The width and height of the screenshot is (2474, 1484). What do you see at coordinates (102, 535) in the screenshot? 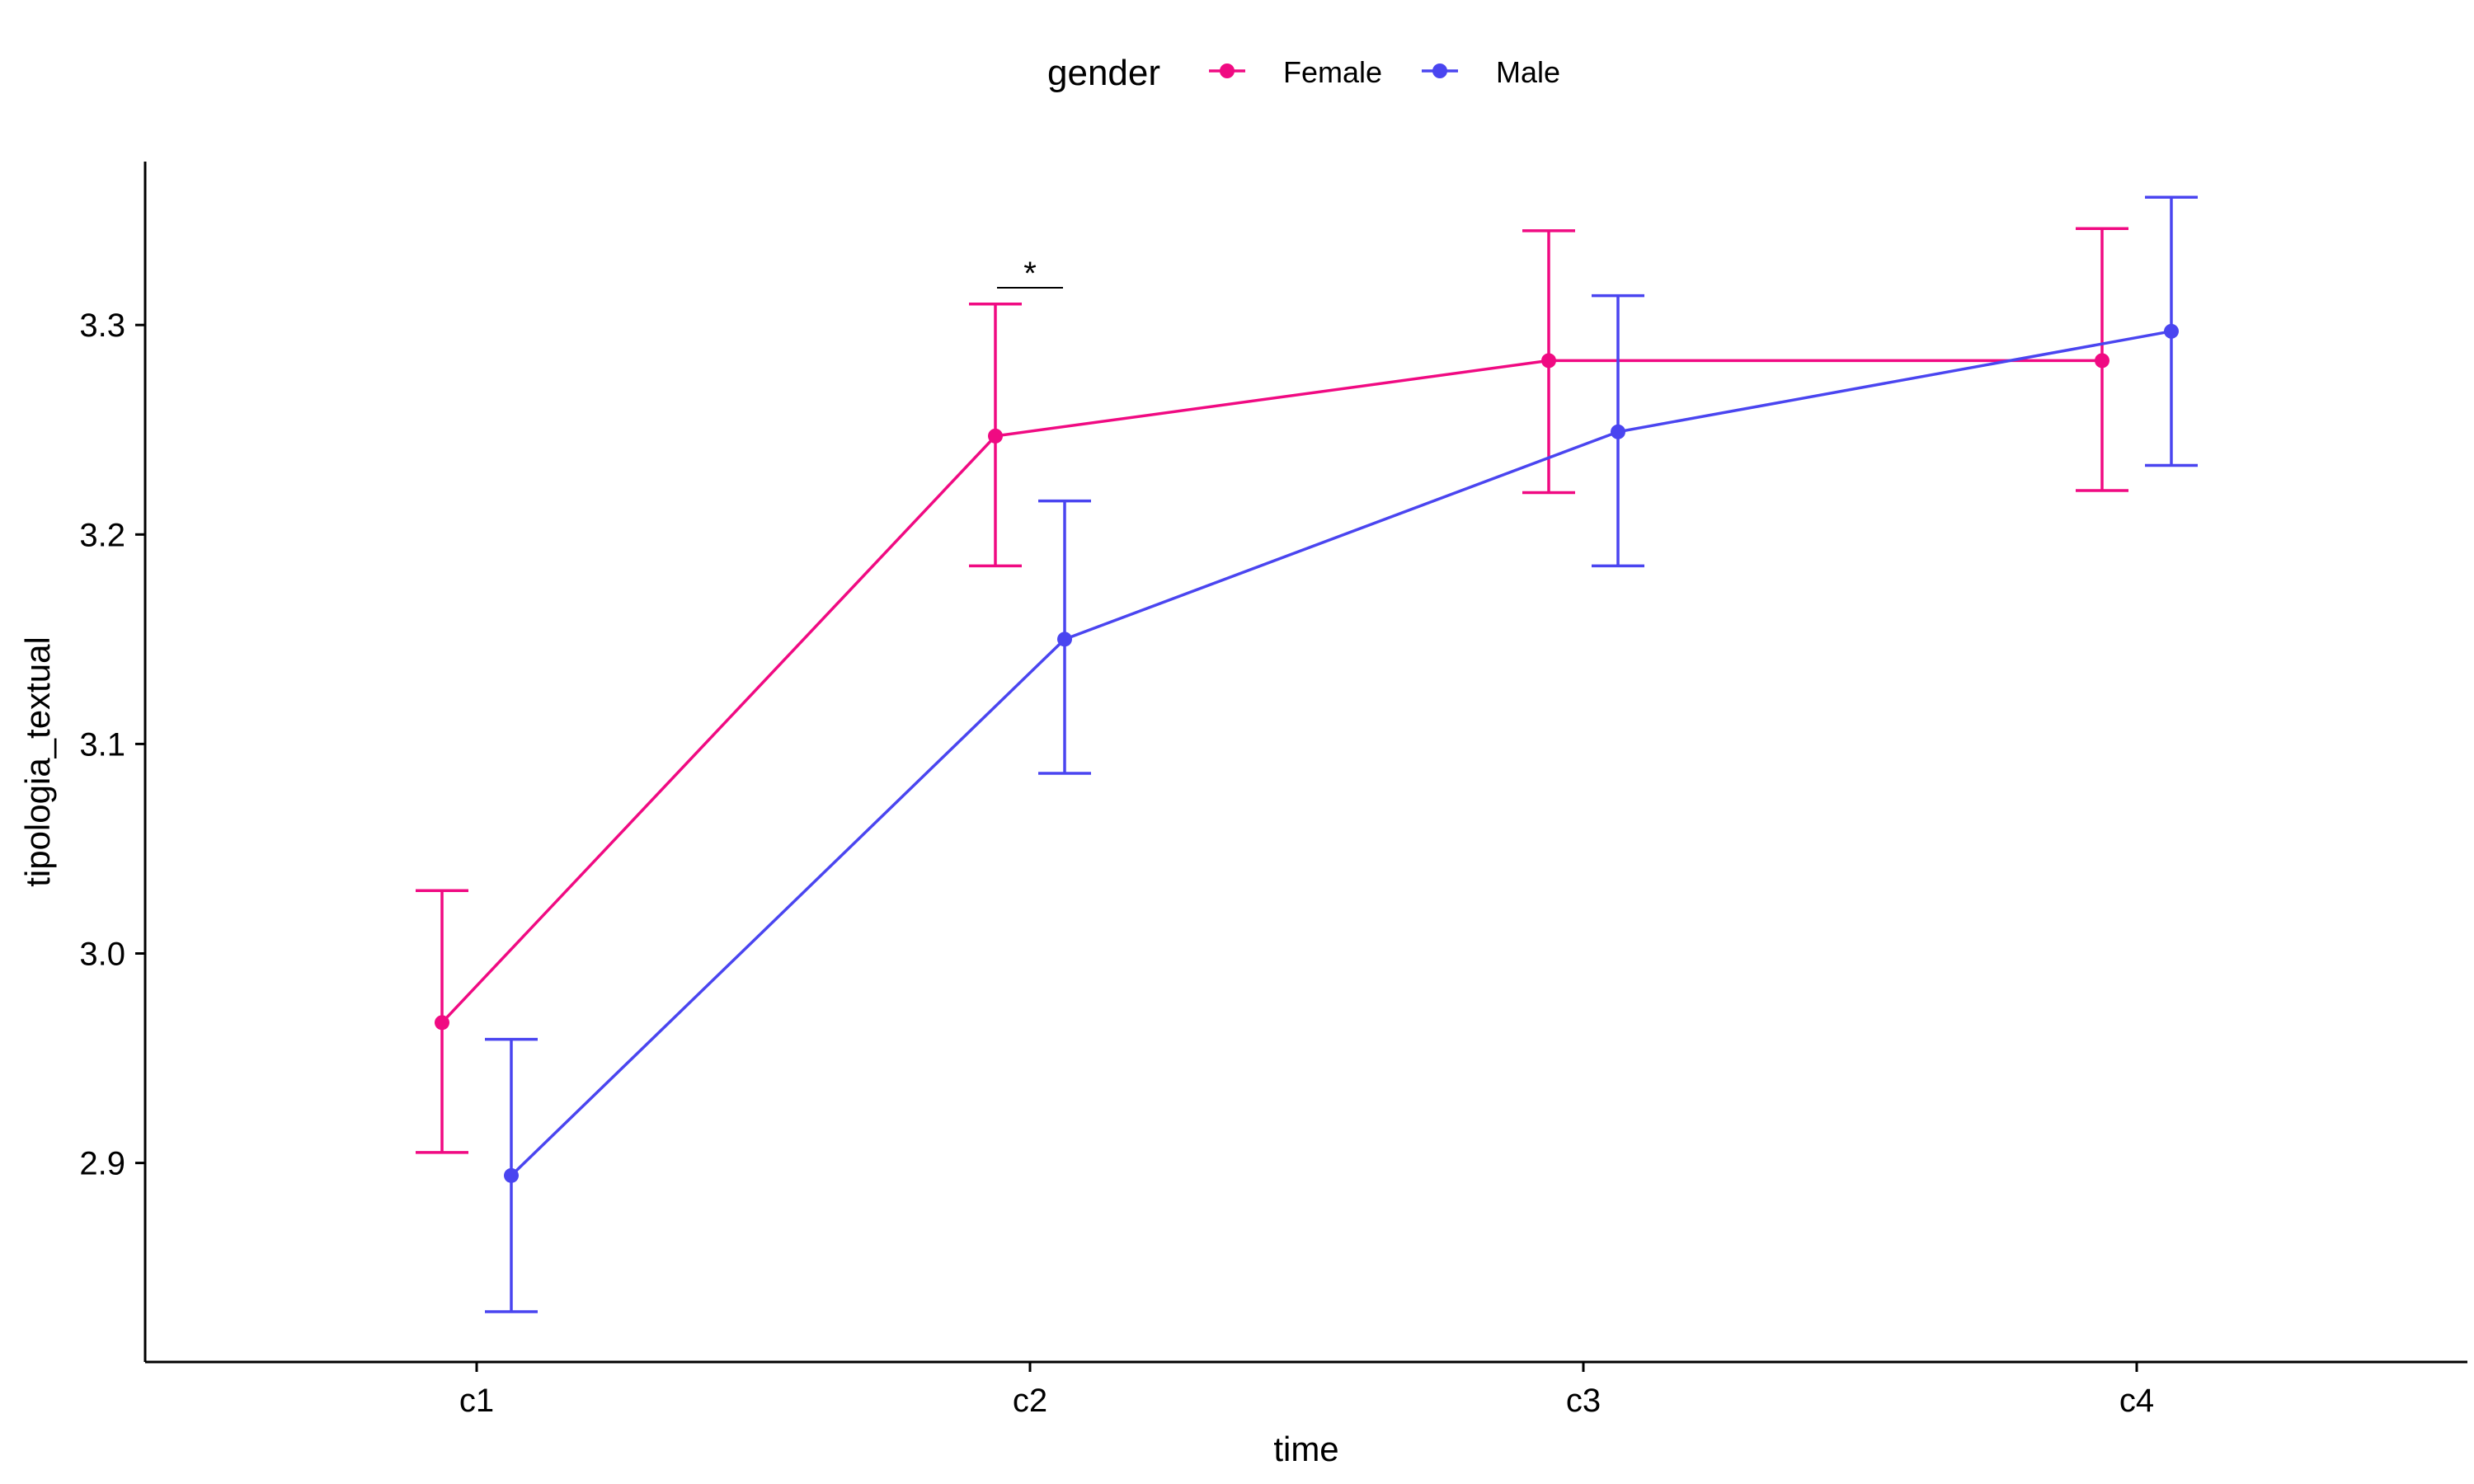
I see `y-tick-label: 3.2` at bounding box center [102, 535].